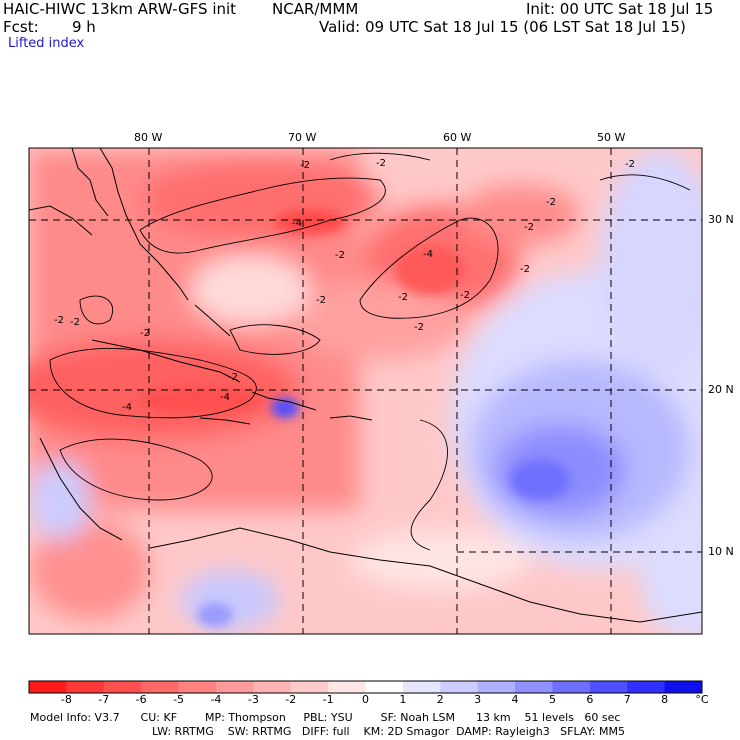 The height and width of the screenshot is (740, 740). What do you see at coordinates (148, 137) in the screenshot?
I see `lon-label-80w: 80 W` at bounding box center [148, 137].